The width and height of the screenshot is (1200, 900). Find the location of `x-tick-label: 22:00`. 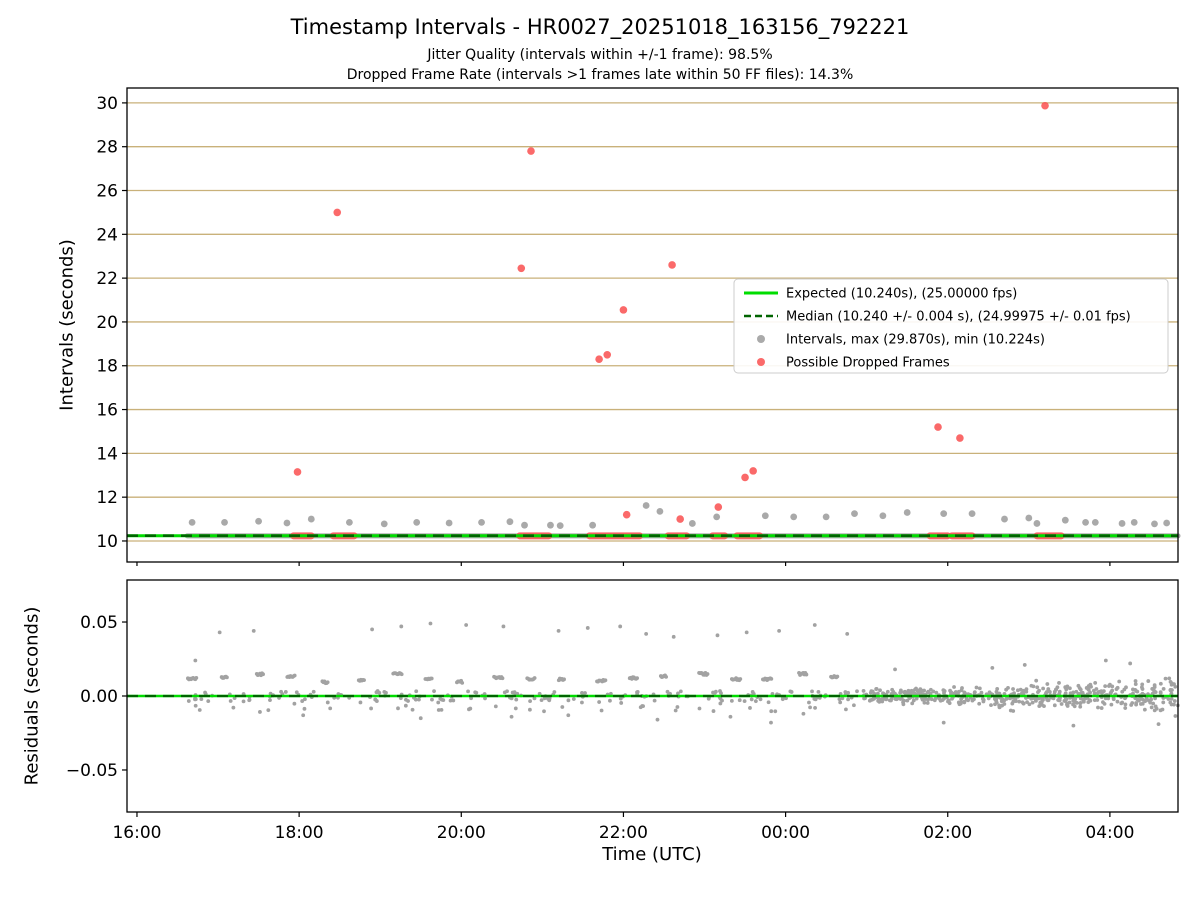

x-tick-label: 22:00 is located at coordinates (623, 833).